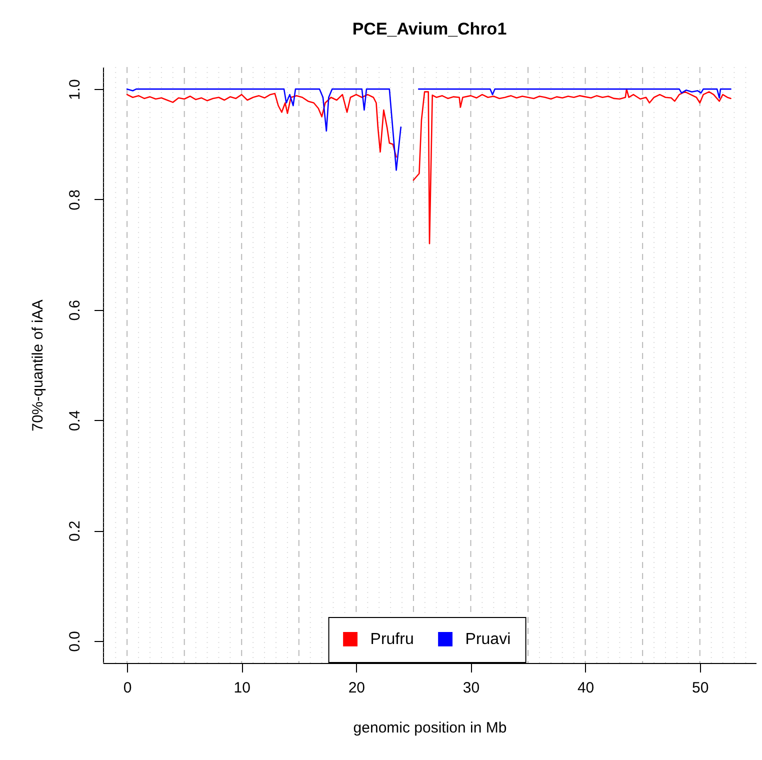  Describe the element at coordinates (75, 421) in the screenshot. I see `y-tick-label: 0.4` at that location.